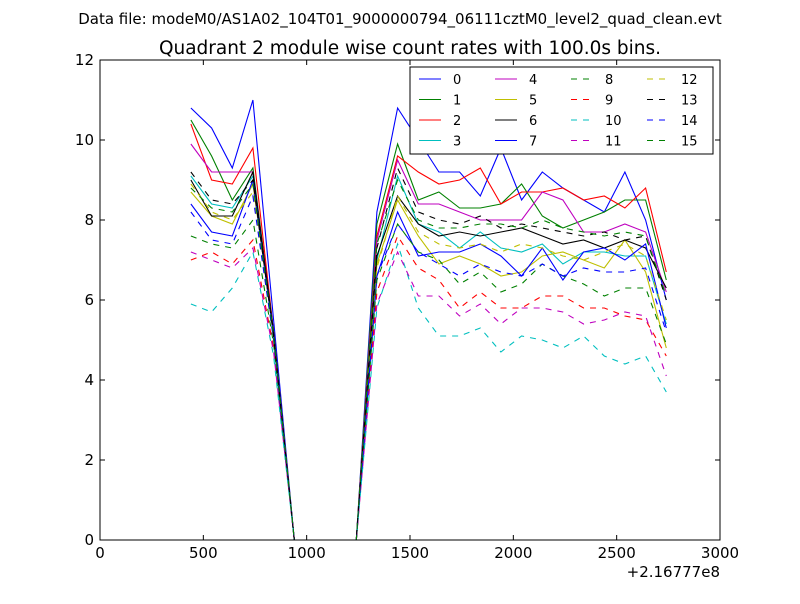  Describe the element at coordinates (561, 110) in the screenshot. I see `legend-frame` at that location.